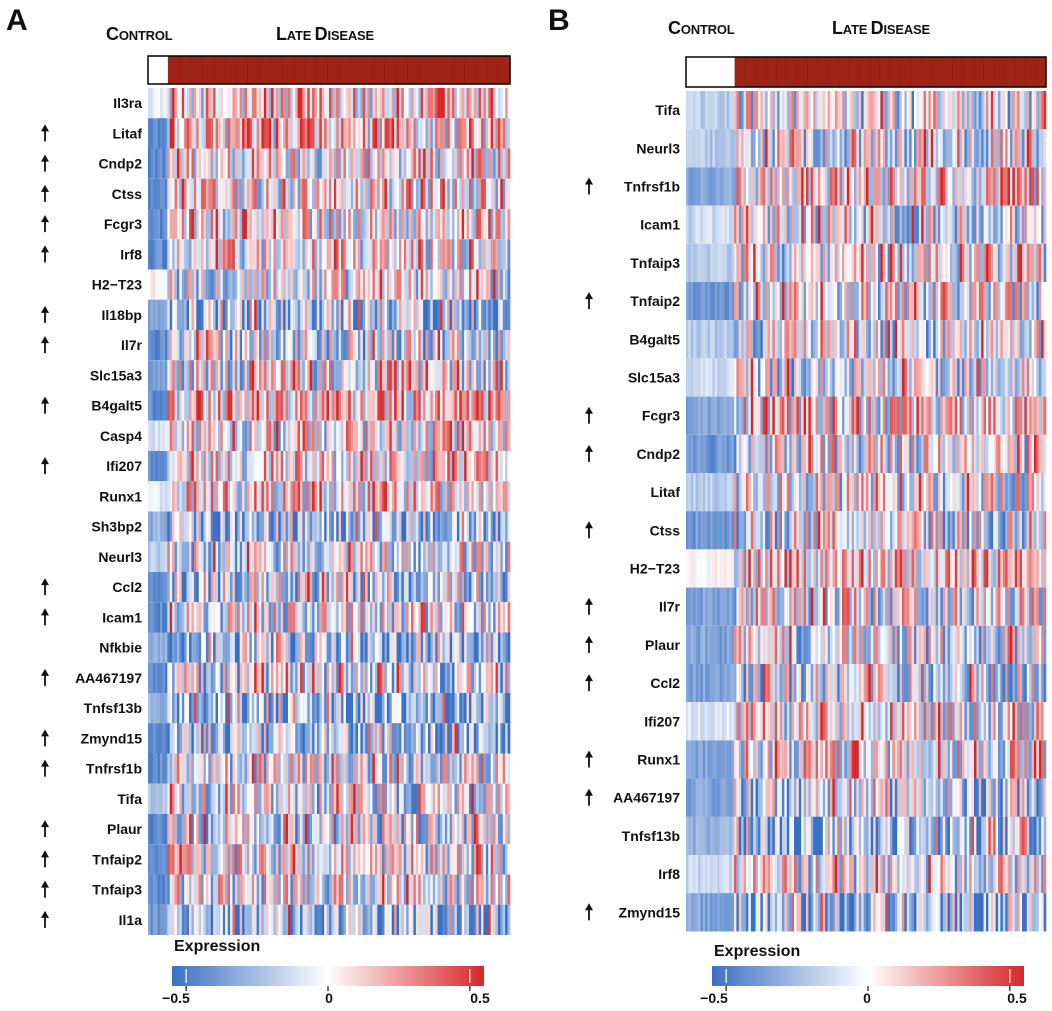  I want to click on panel-a-letter: A, so click(17, 20).